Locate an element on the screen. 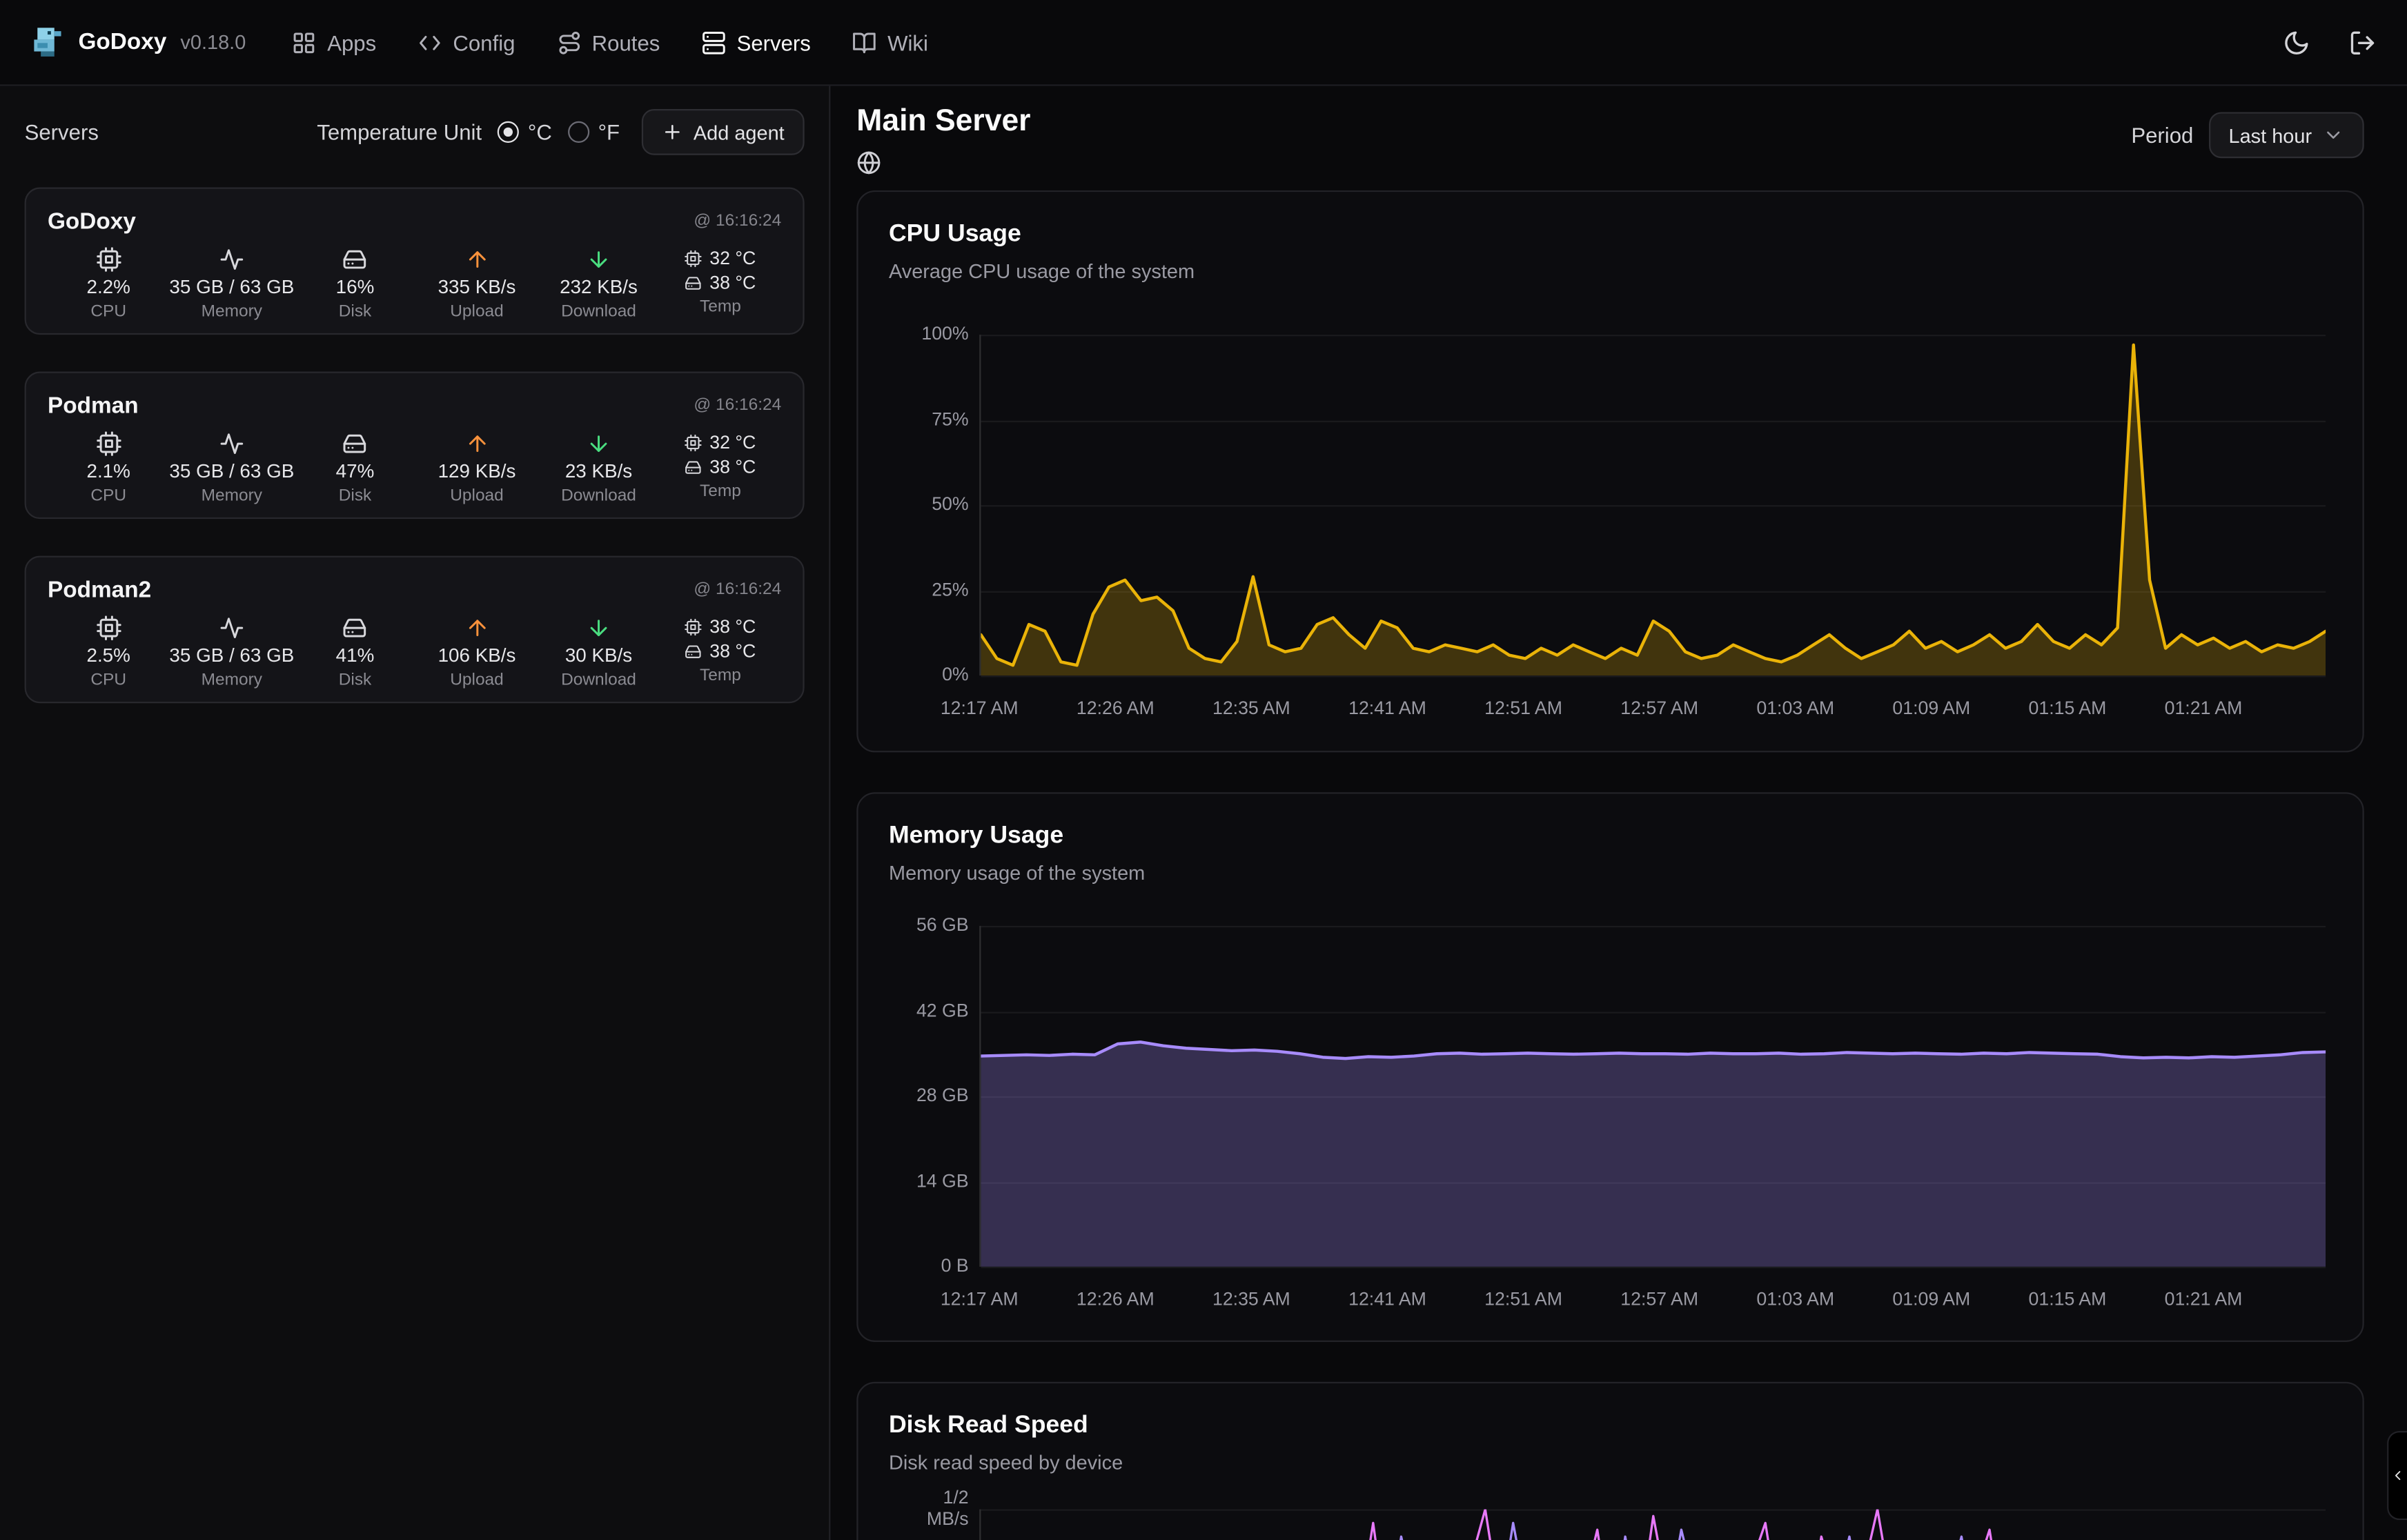 This screenshot has width=2407, height=1540. app-name: GoDoxy is located at coordinates (123, 42).